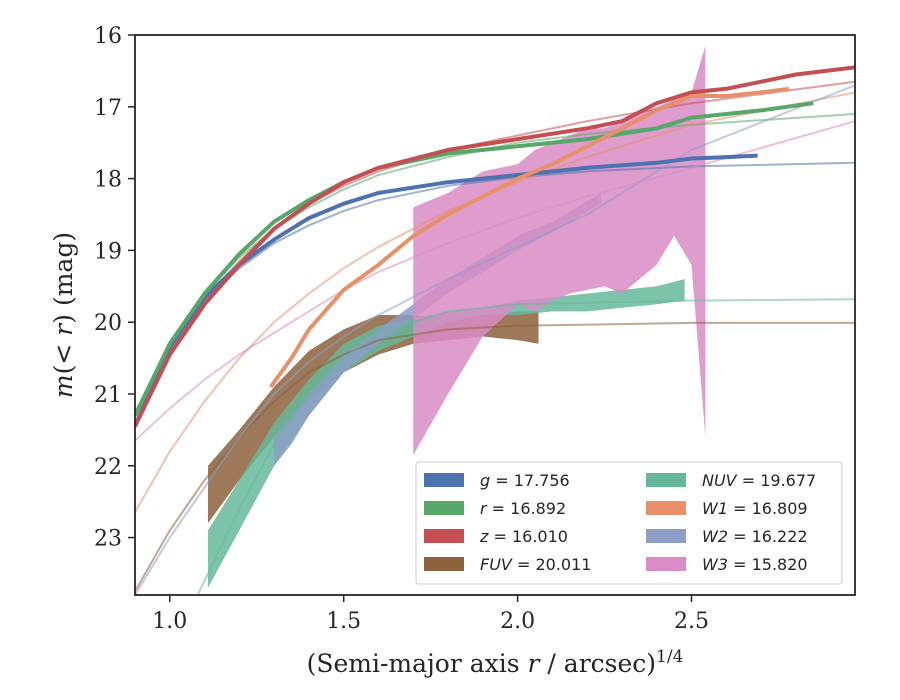  I want to click on legend-label: NUV = 19.677, so click(759, 480).